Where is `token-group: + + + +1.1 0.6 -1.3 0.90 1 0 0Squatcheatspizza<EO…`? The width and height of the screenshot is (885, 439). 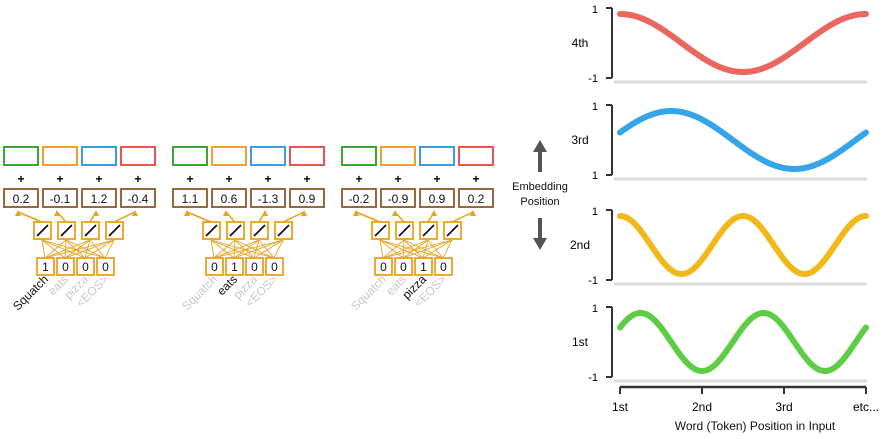
token-group: + + + +1.1 0.6 -1.3 0.90 1 0 0Squatcheatspizza<EO… is located at coordinates (248, 229).